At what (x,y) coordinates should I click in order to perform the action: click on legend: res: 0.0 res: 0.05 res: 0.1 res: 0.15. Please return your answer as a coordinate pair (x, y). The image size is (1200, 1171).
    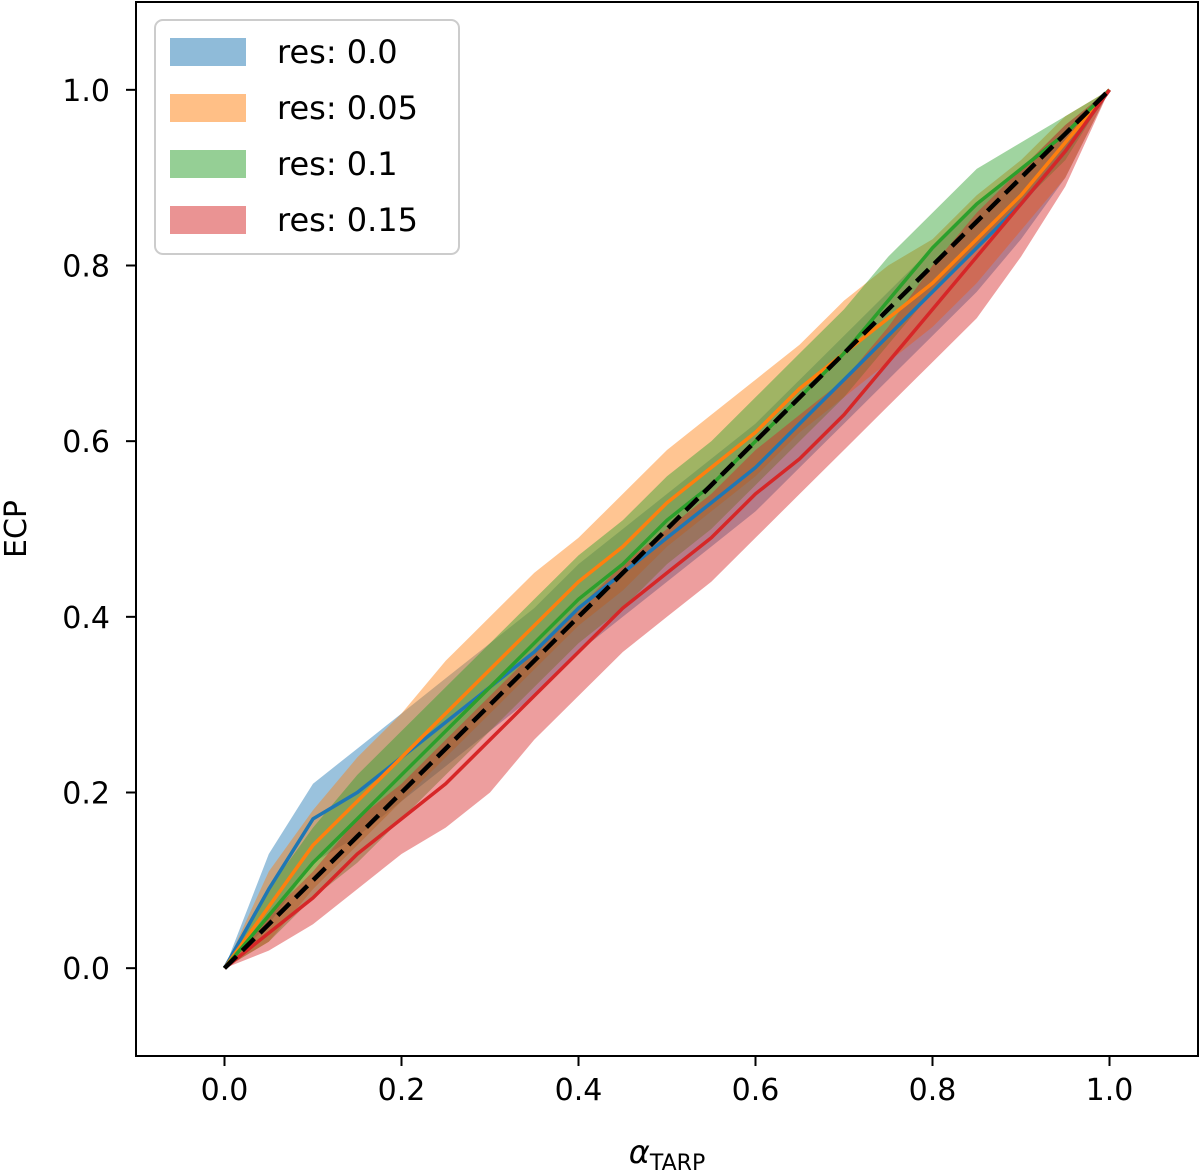
    Looking at the image, I should click on (307, 137).